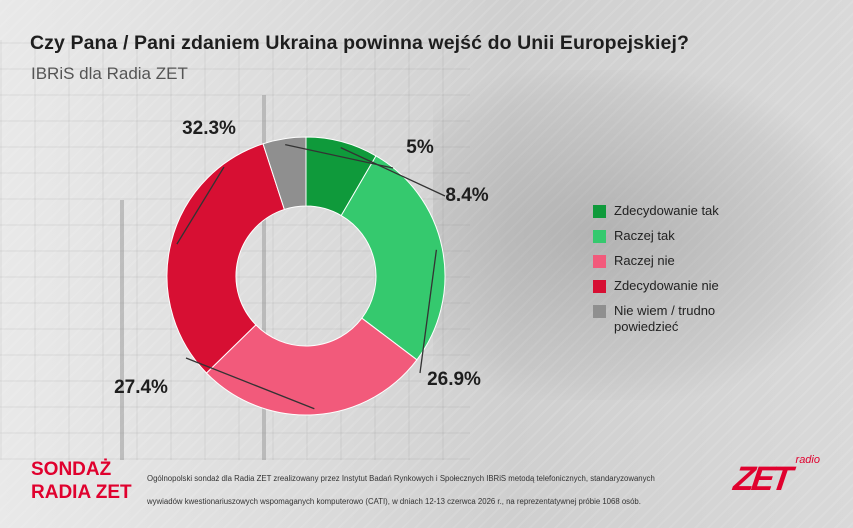 The width and height of the screenshot is (853, 528). Describe the element at coordinates (807, 460) in the screenshot. I see `logo-radio-text: radio` at that location.